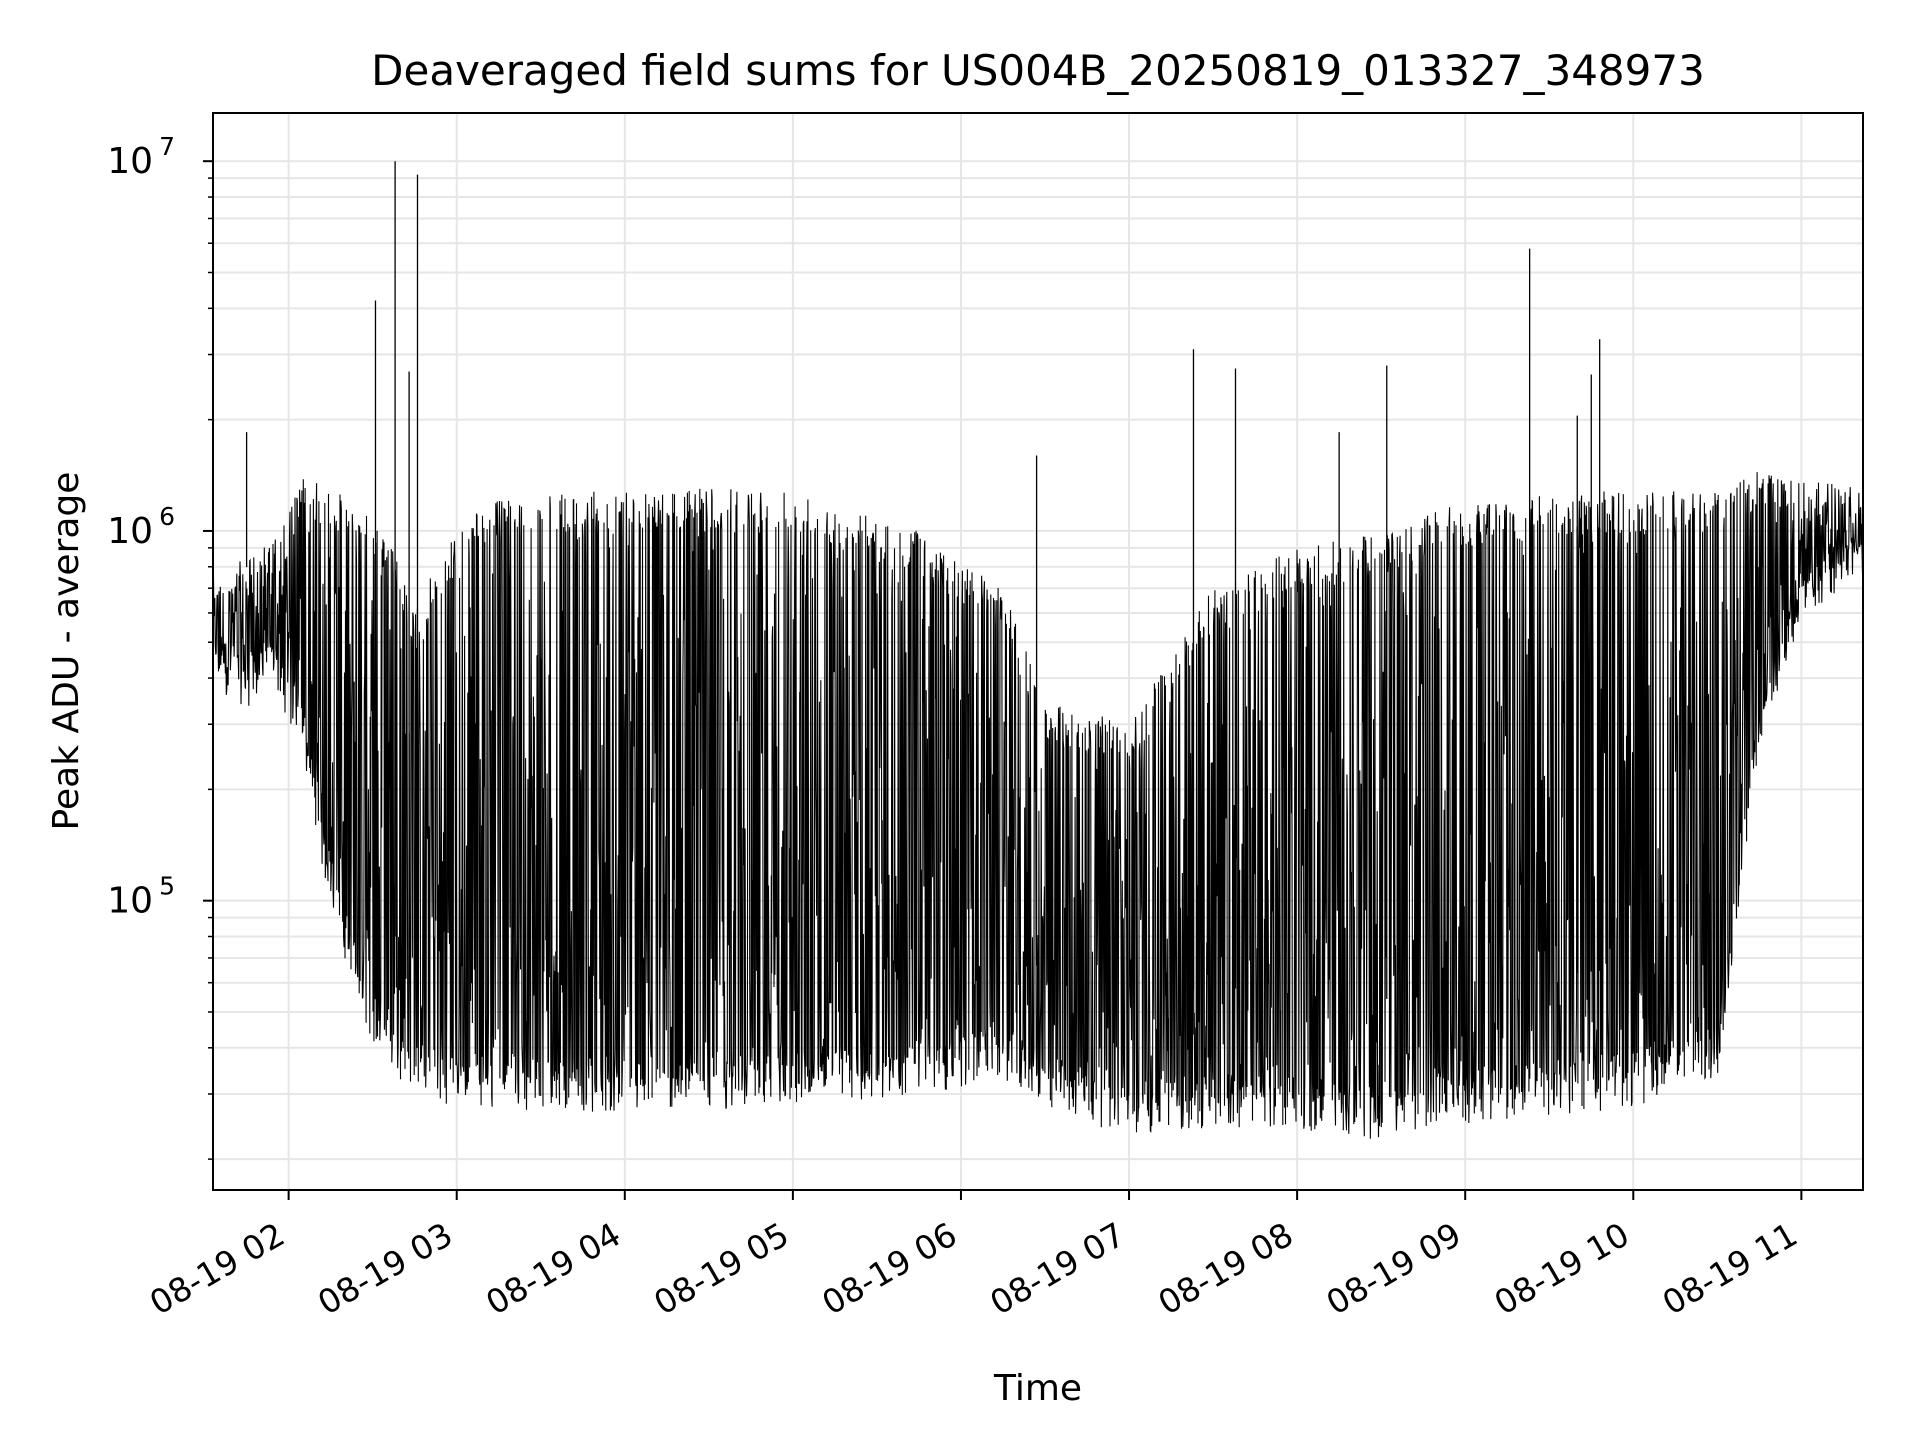  I want to click on x-axis-label: Time, so click(1037, 1388).